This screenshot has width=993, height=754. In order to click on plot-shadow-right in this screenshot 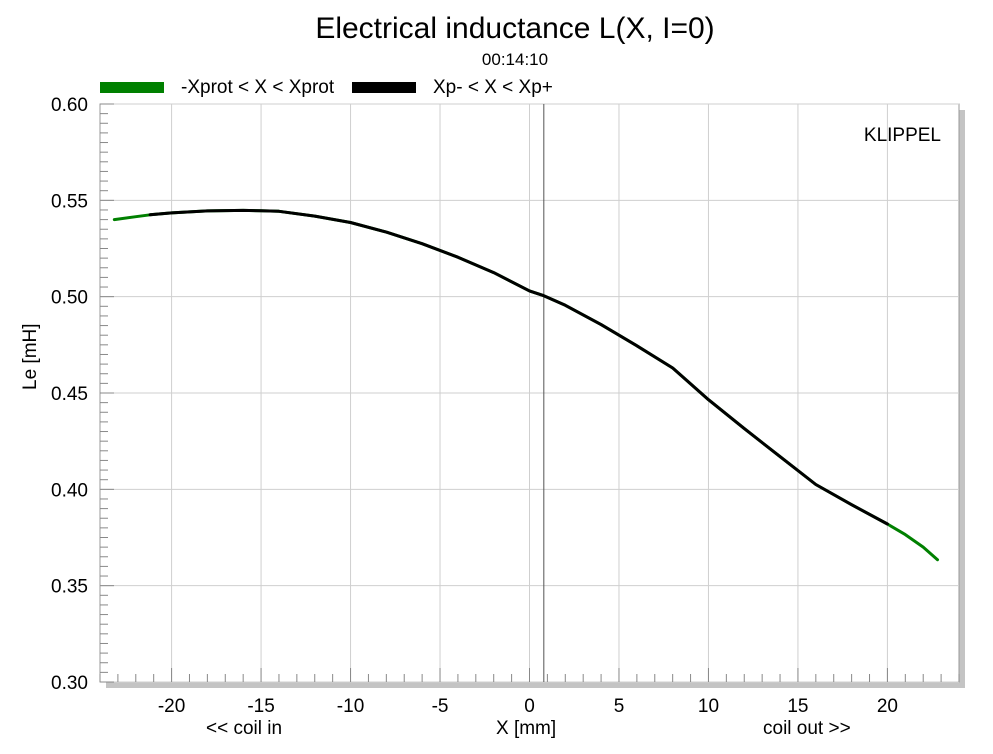, I will do `click(962, 399)`.